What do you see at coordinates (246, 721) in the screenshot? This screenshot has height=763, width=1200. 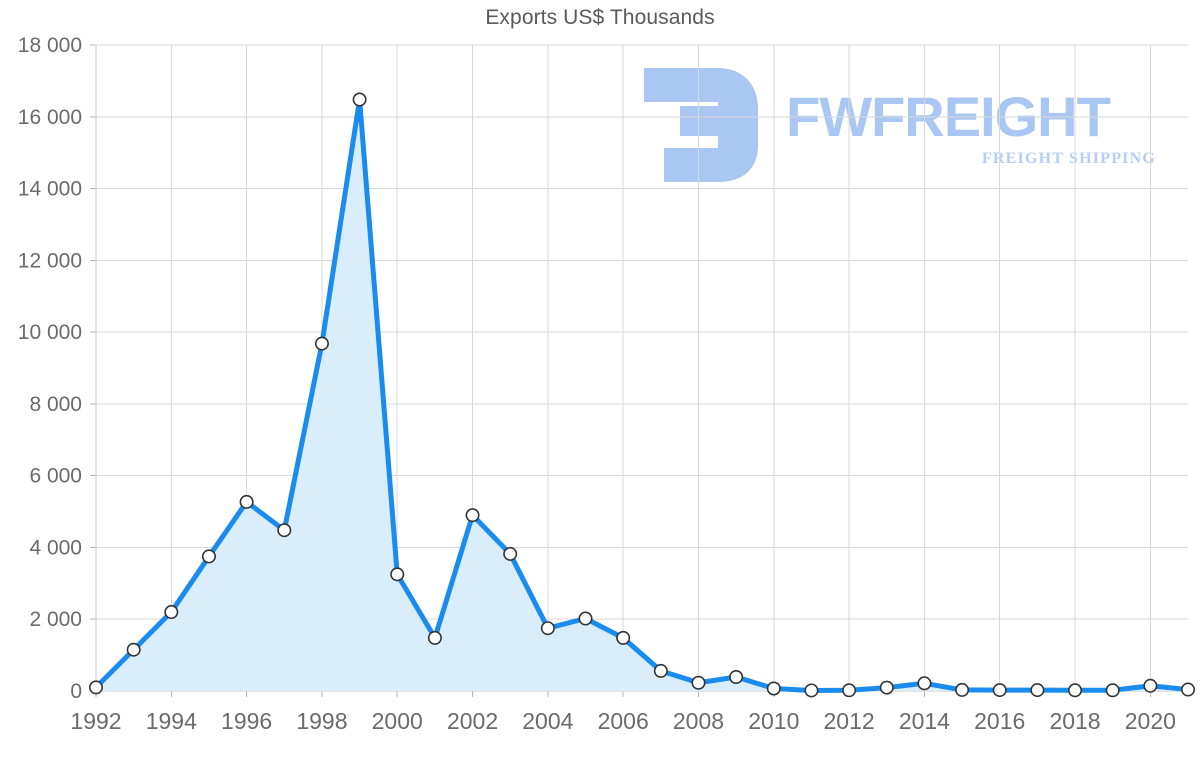 I see `x-axis-tick-label: 1996` at bounding box center [246, 721].